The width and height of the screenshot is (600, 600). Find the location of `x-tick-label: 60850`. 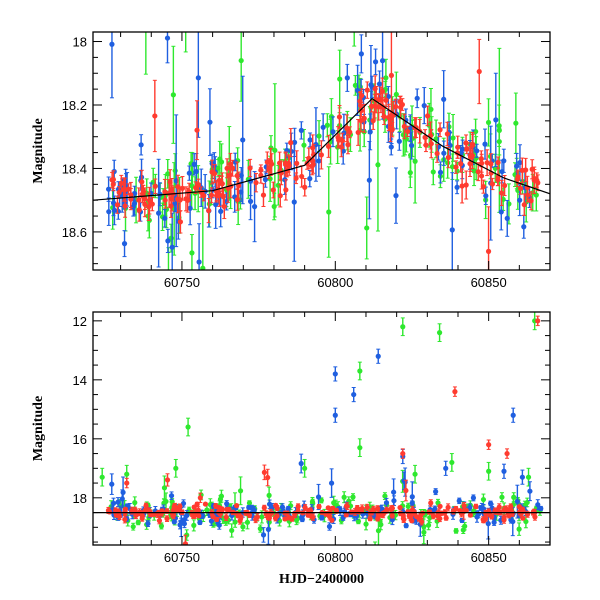

x-tick-label: 60850 is located at coordinates (489, 557).